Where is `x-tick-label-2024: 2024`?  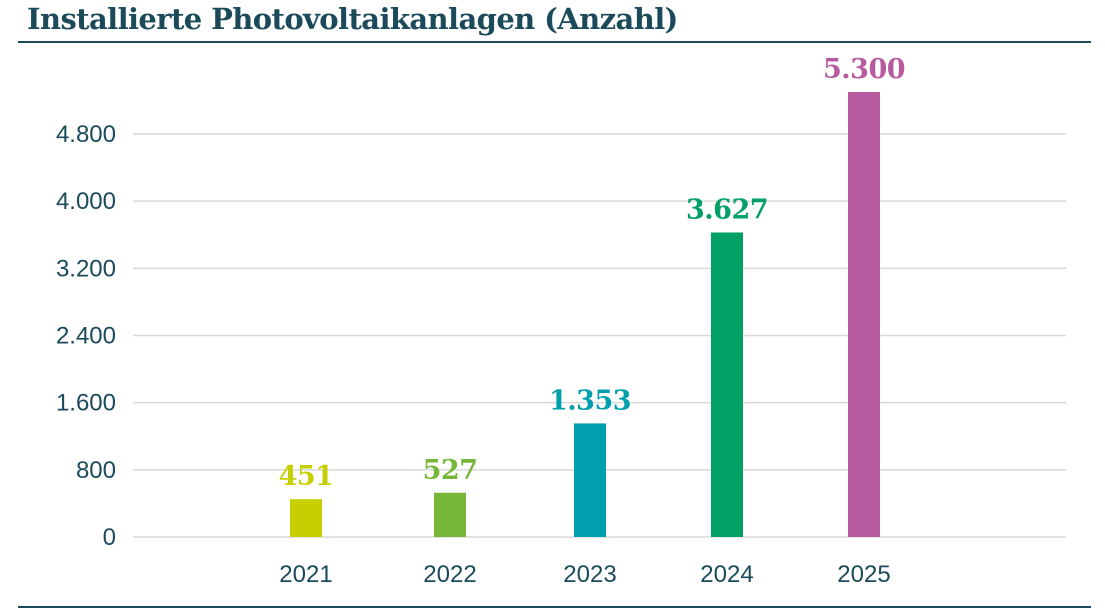
x-tick-label-2024: 2024 is located at coordinates (726, 574).